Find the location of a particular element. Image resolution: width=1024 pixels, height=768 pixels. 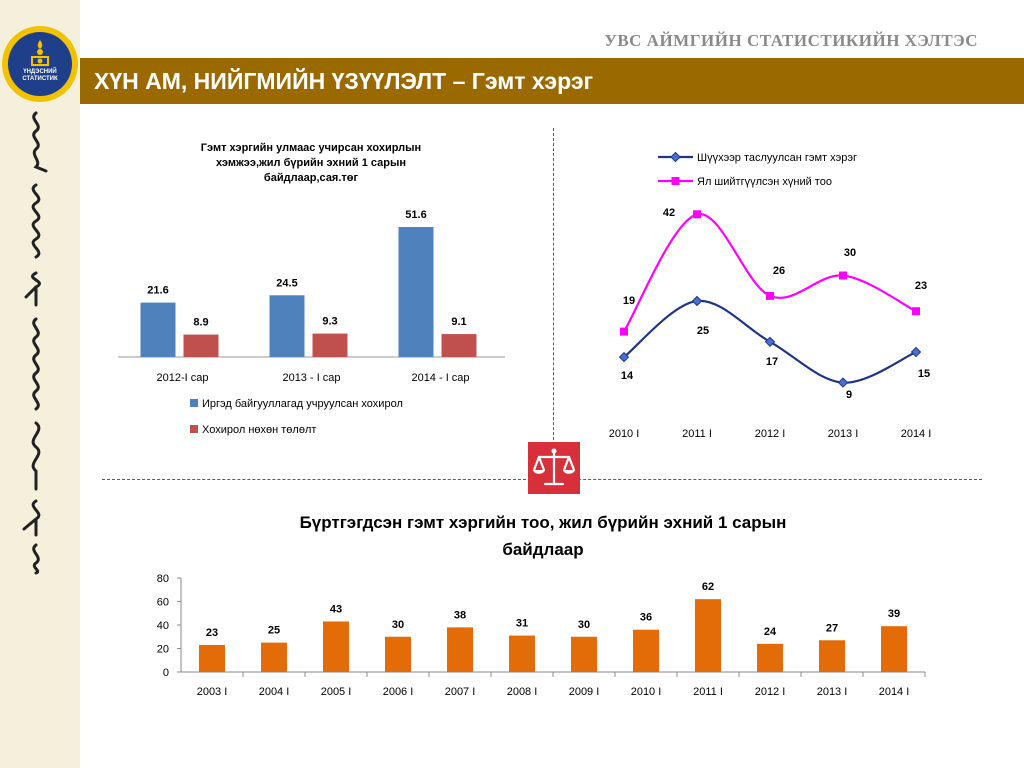

scales-of-justice-icon is located at coordinates (554, 467).